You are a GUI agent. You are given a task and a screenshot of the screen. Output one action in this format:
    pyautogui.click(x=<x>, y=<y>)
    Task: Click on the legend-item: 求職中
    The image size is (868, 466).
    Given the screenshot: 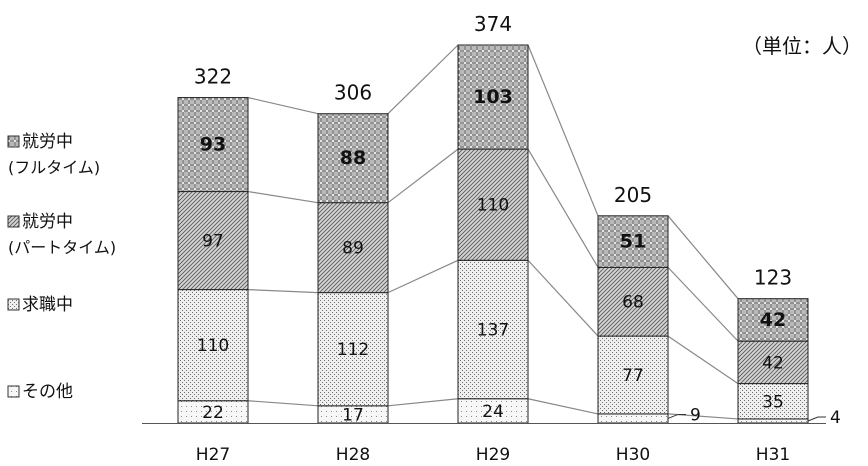 What is the action you would take?
    pyautogui.click(x=40, y=305)
    